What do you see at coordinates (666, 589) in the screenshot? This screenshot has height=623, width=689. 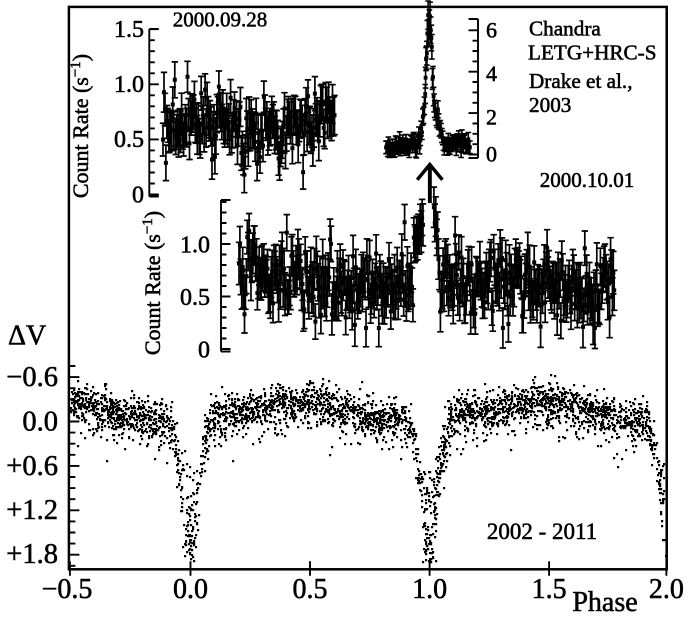 I see `svg-text: 2.0` at bounding box center [666, 589].